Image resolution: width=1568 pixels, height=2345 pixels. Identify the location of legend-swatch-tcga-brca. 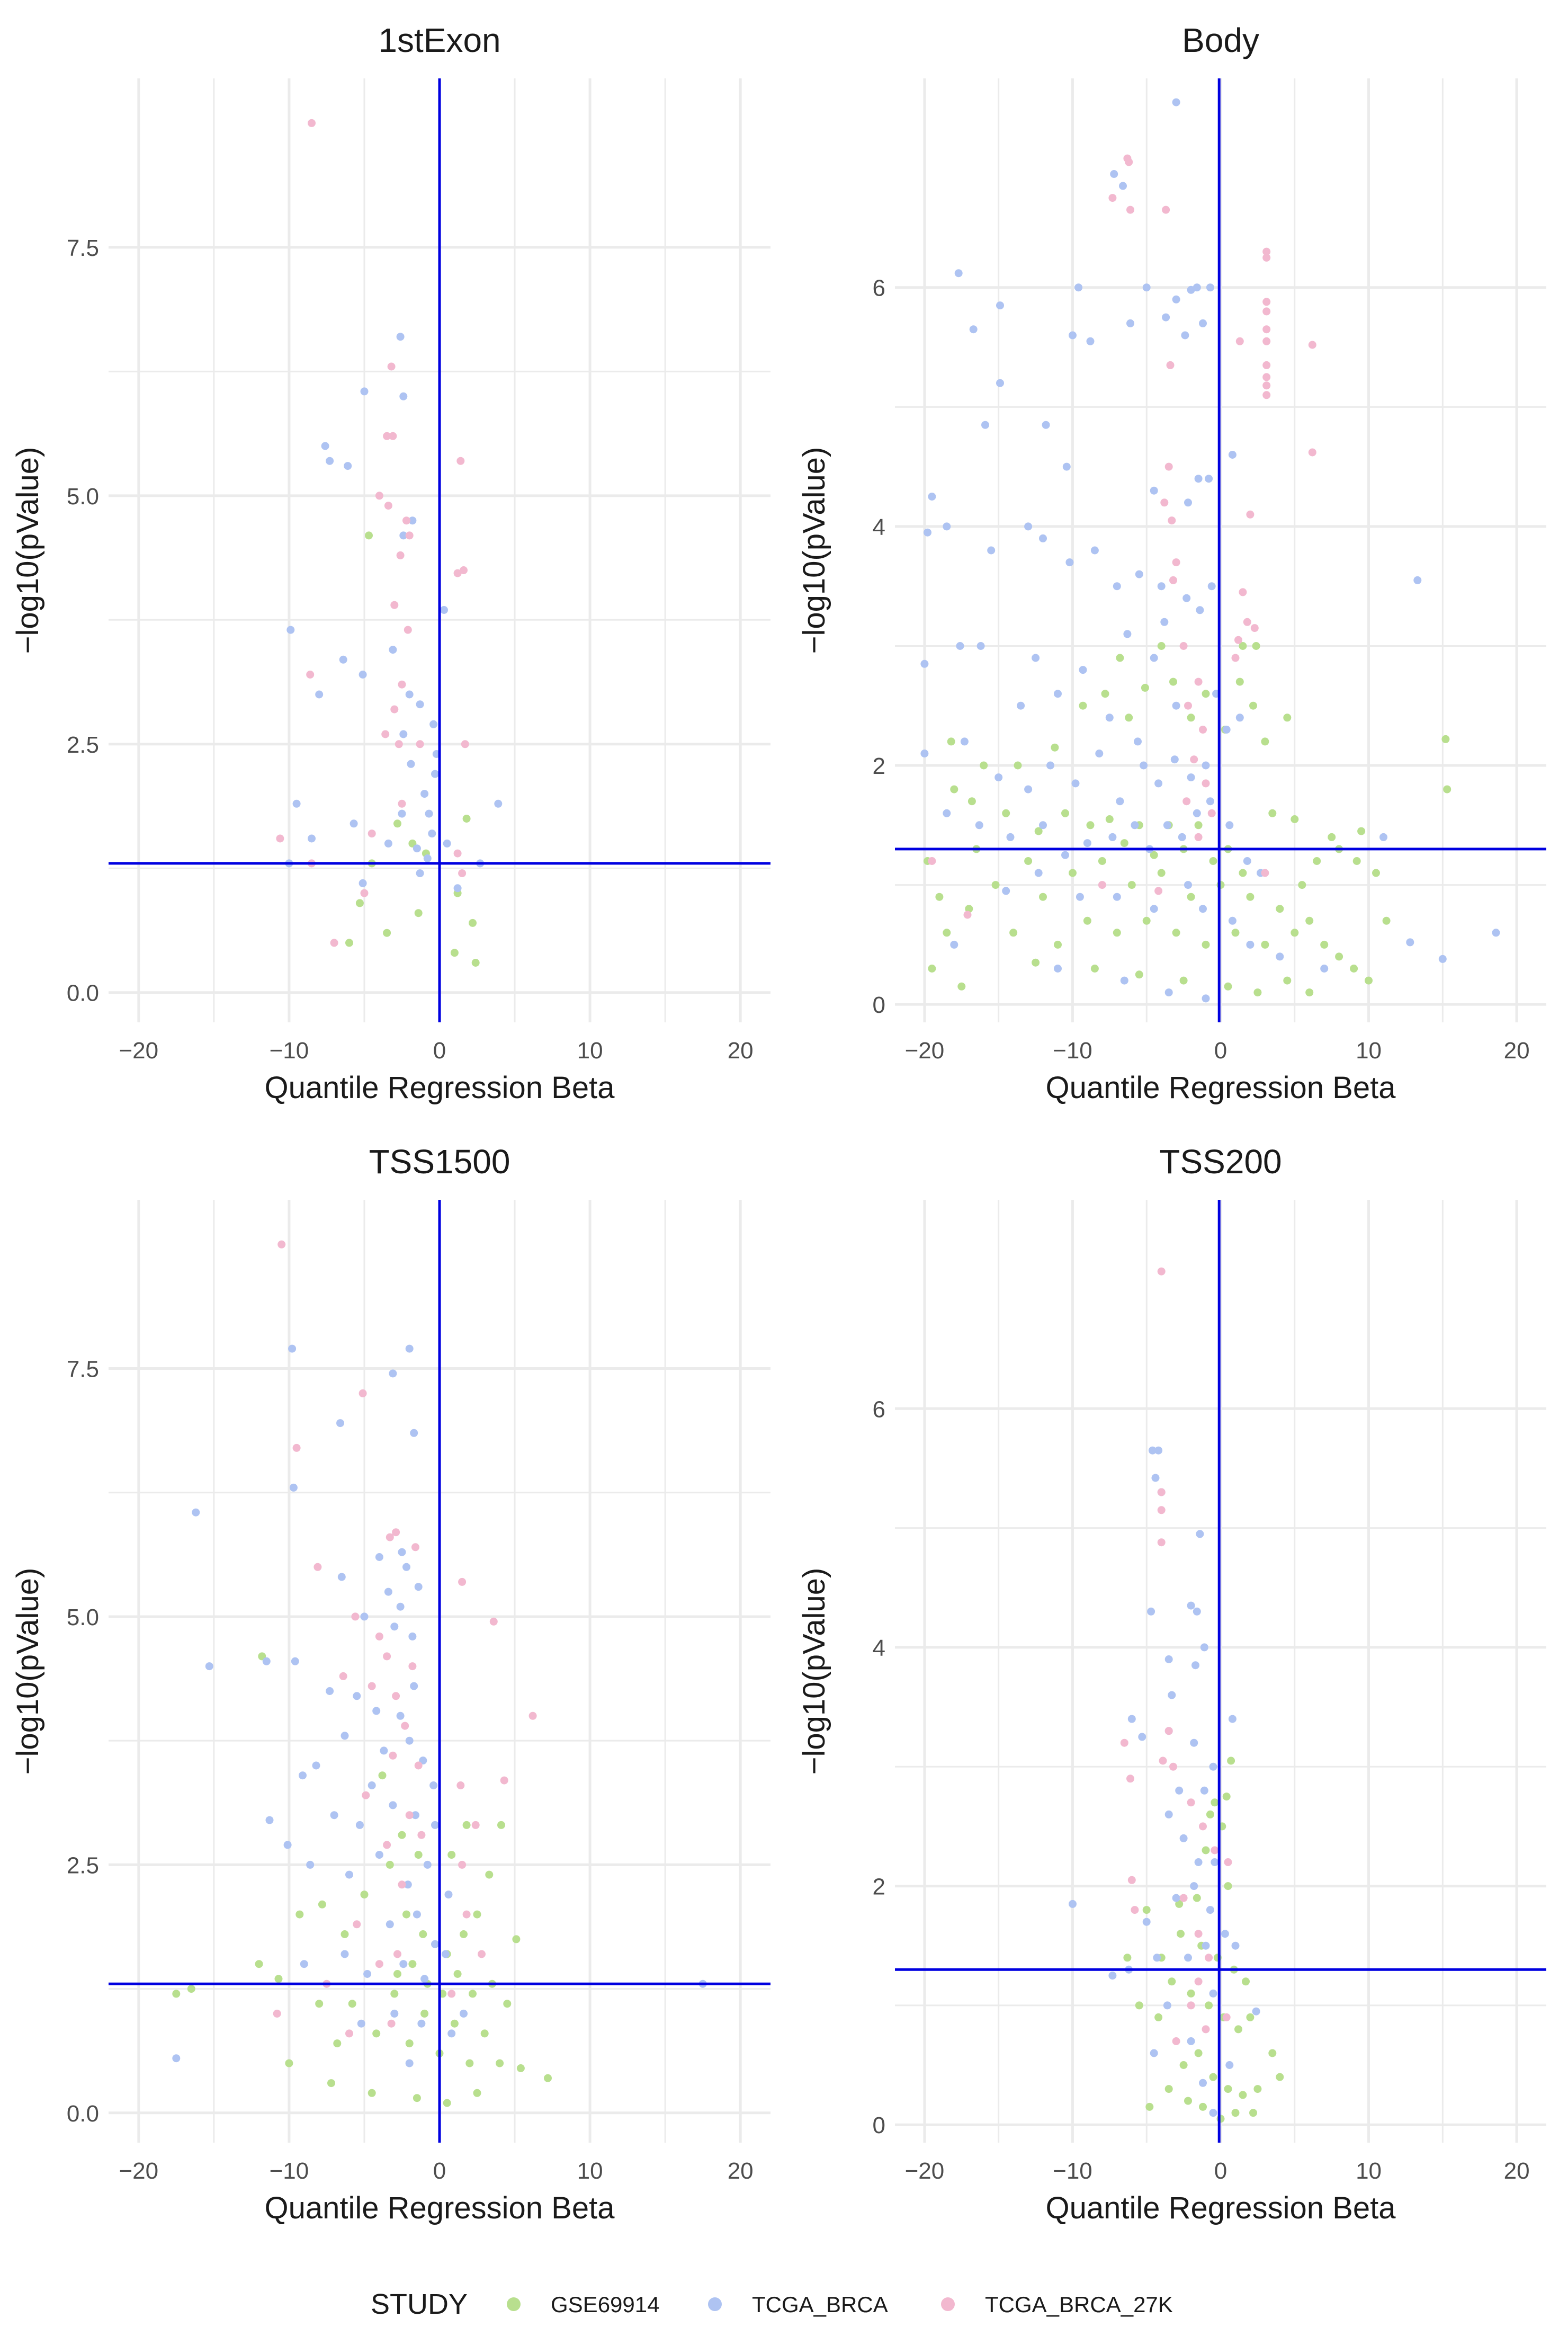
(715, 2304).